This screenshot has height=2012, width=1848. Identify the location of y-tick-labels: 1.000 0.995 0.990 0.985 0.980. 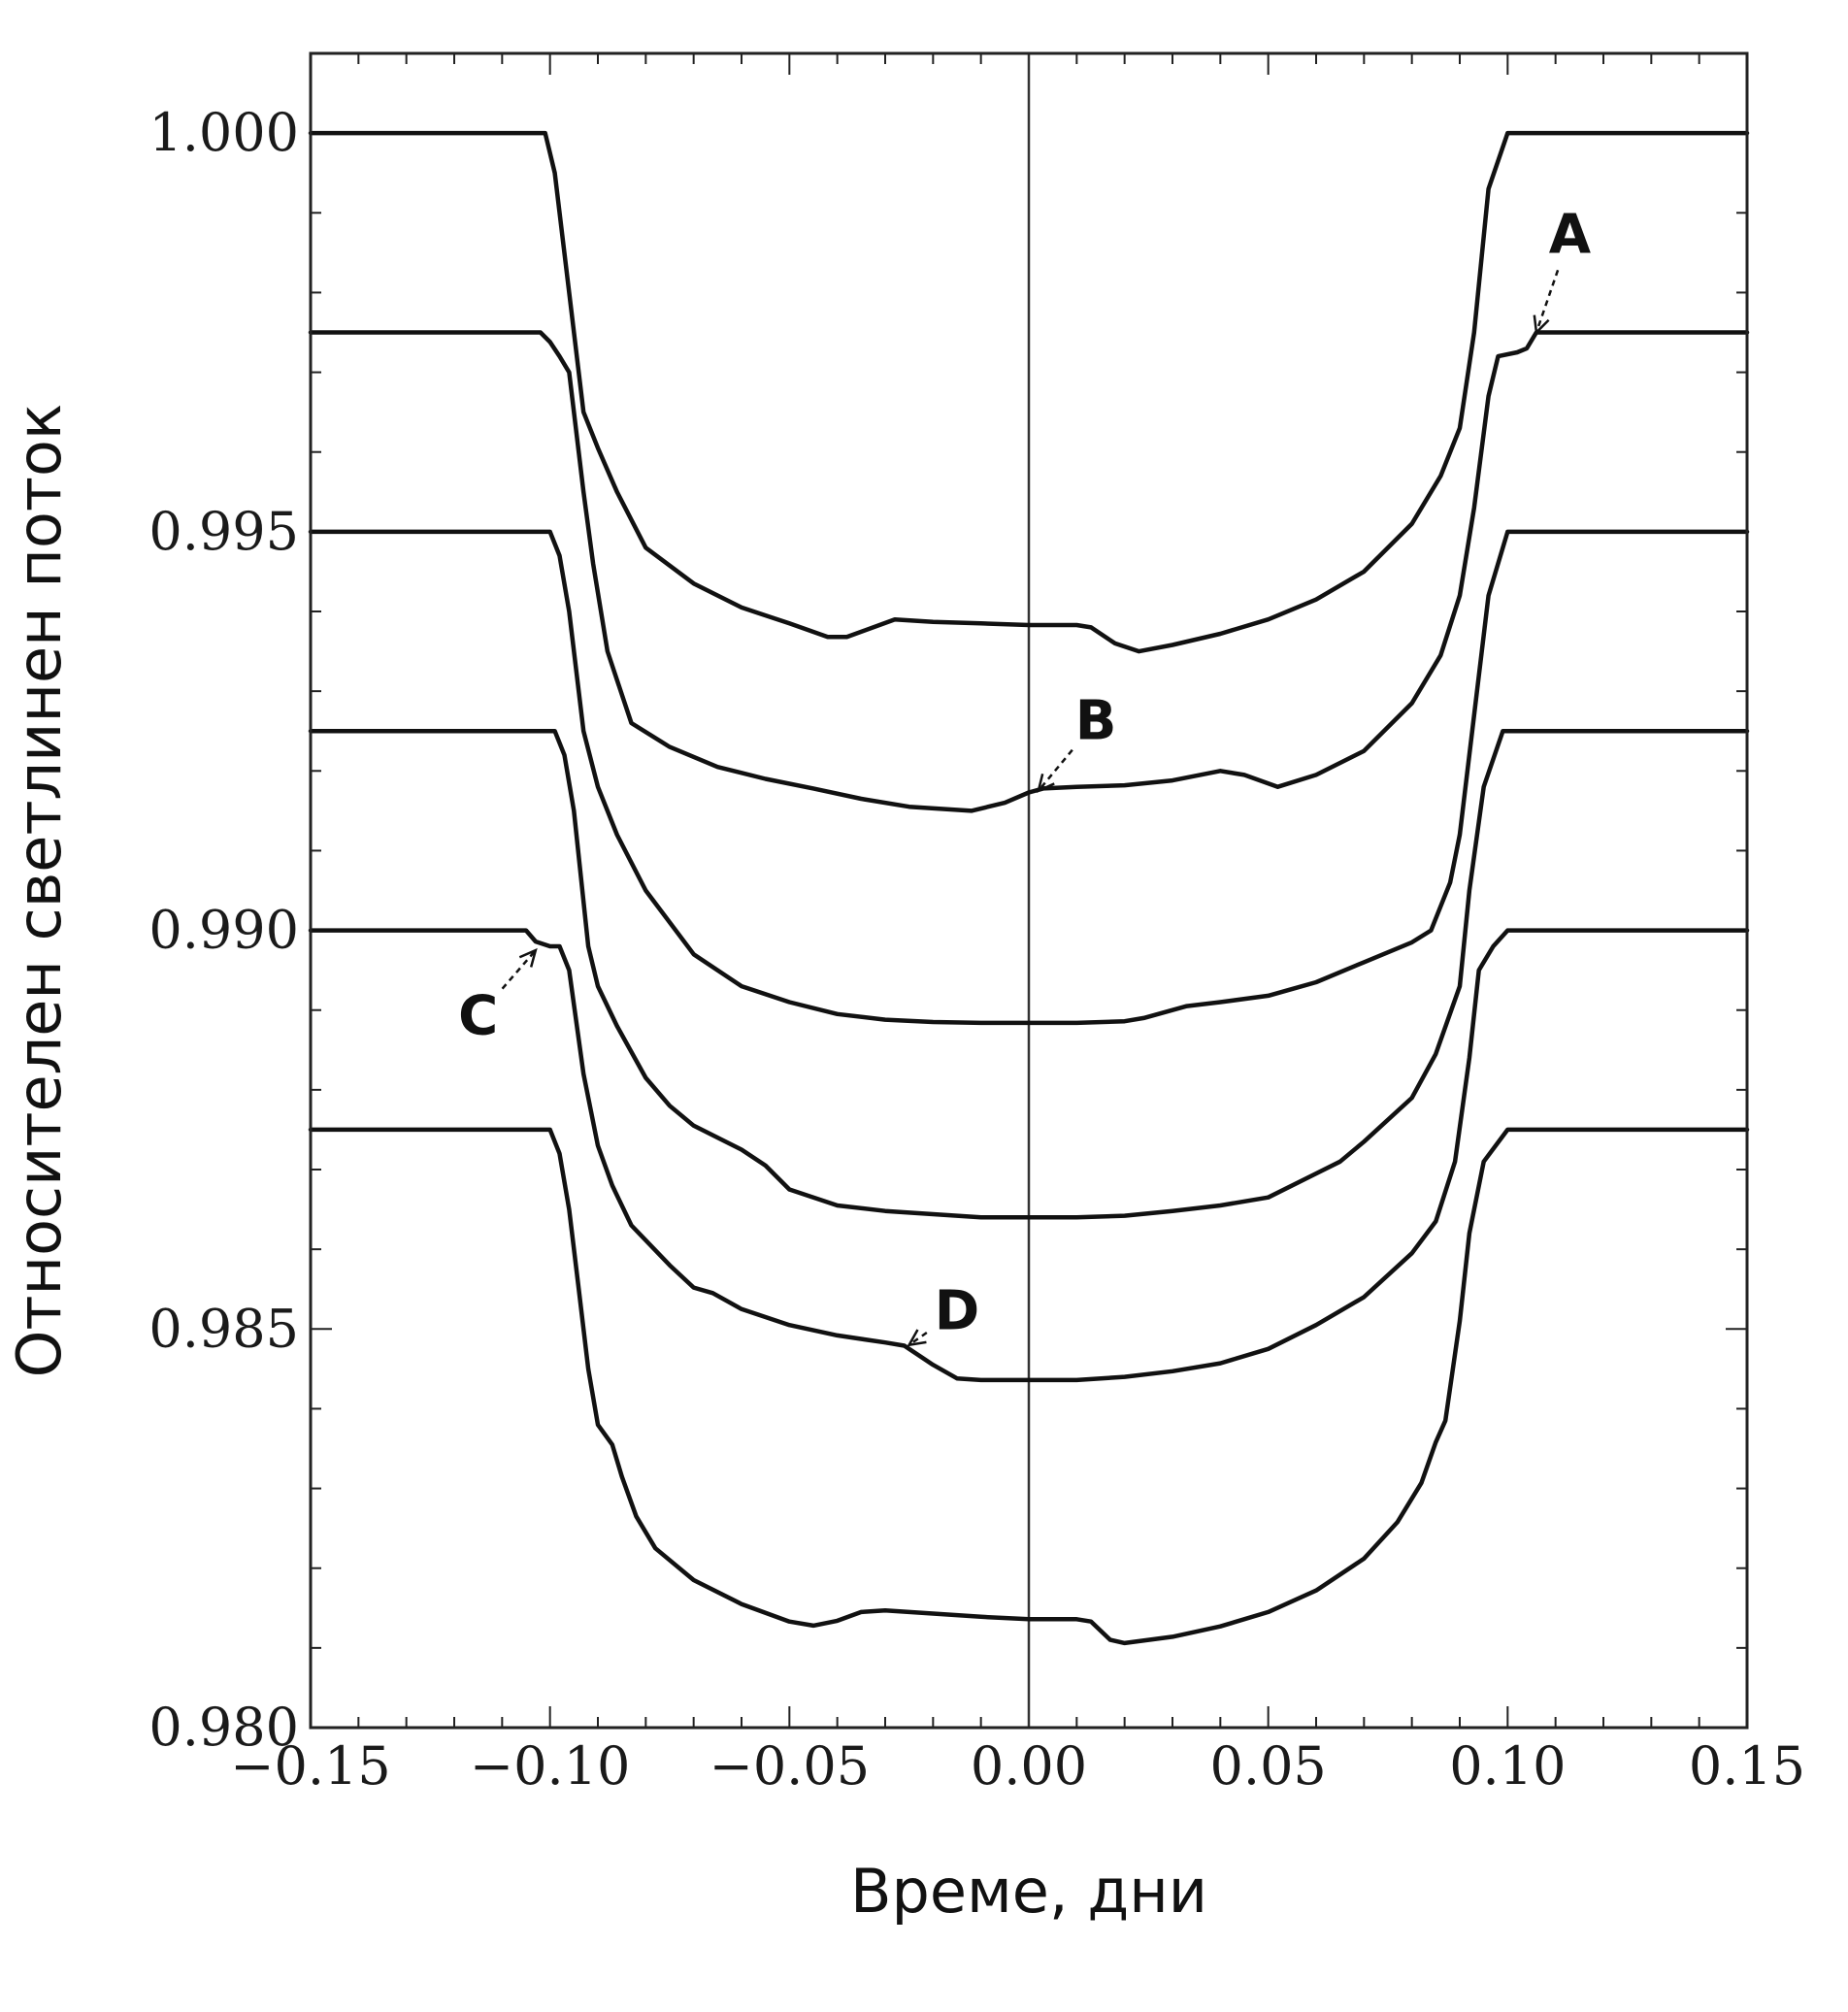
(223, 930).